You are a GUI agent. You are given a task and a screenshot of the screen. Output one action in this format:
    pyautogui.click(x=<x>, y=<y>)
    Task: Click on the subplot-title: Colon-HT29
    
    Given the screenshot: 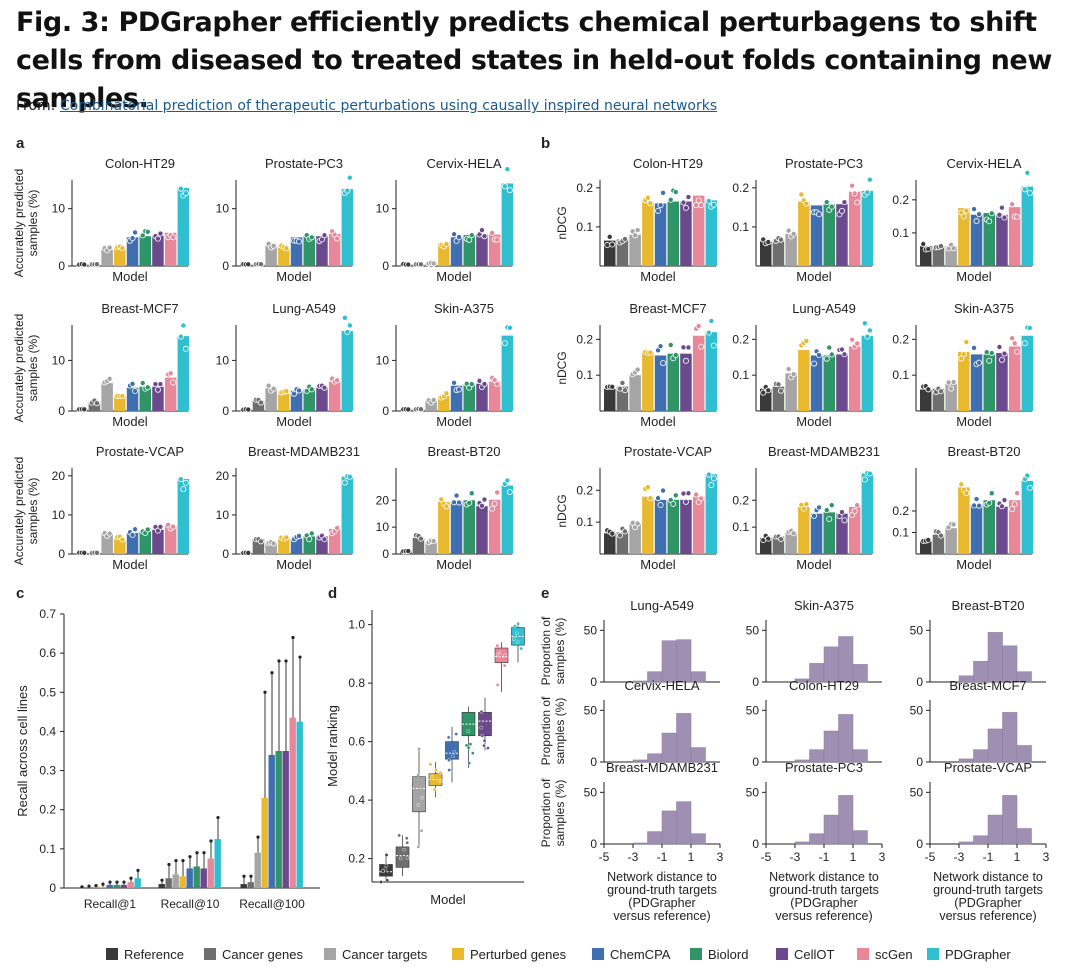 What is the action you would take?
    pyautogui.click(x=668, y=163)
    